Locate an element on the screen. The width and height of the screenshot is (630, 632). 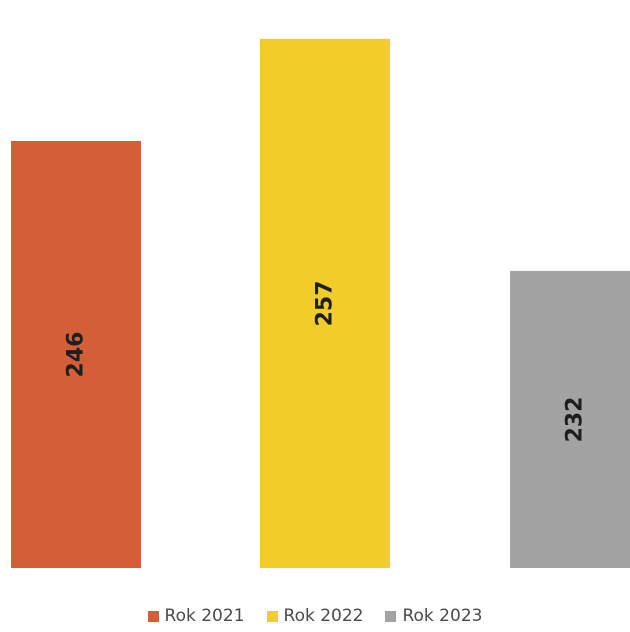
legend-label-rok-2023: Rok 2023 is located at coordinates (442, 616).